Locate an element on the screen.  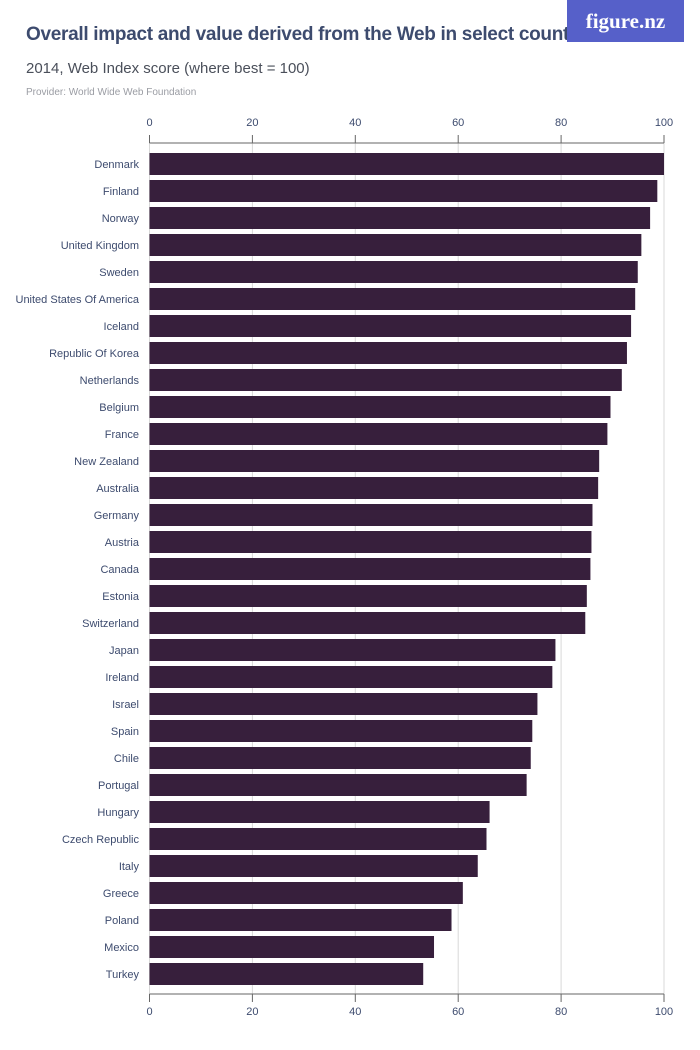
category-label: Ireland is located at coordinates (122, 678).